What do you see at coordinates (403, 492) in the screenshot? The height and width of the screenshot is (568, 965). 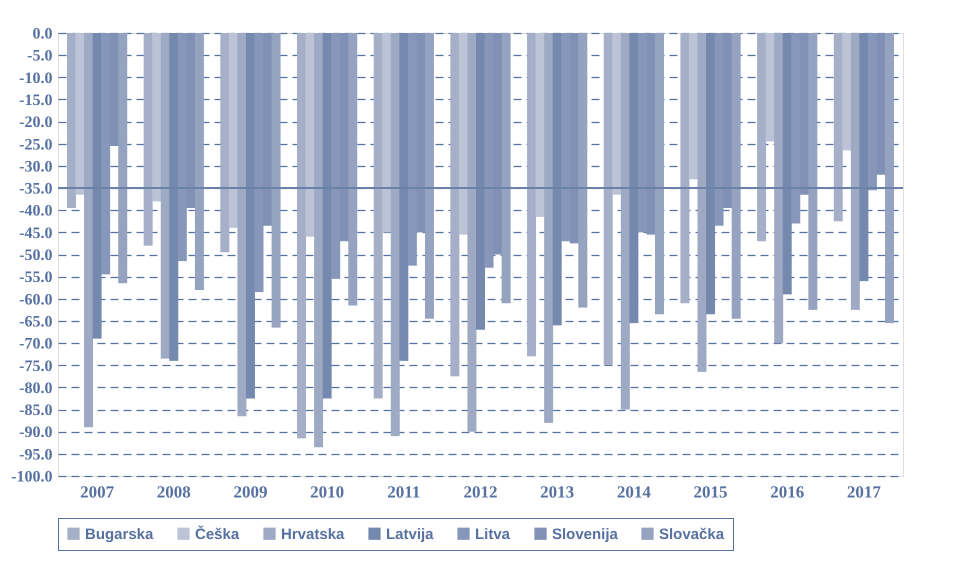 I see `x-tick-label: 2011` at bounding box center [403, 492].